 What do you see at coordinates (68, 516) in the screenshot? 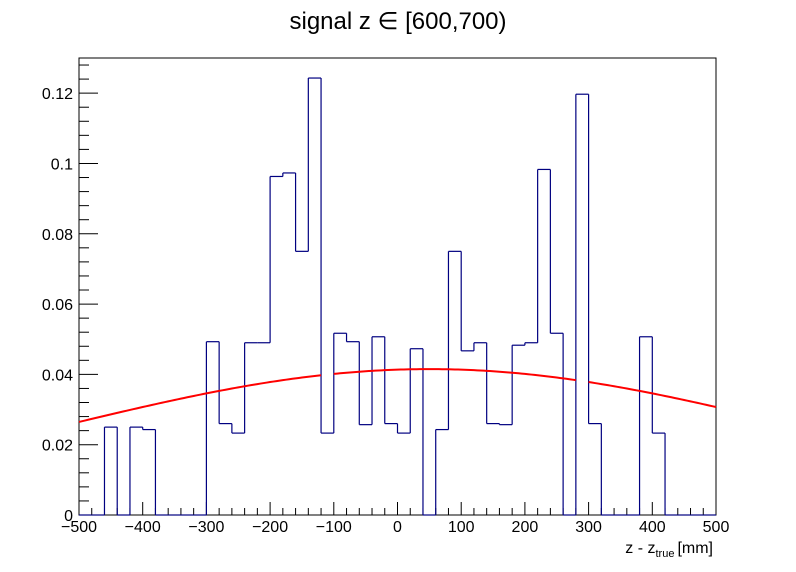
I see `y-tick-label: 0` at bounding box center [68, 516].